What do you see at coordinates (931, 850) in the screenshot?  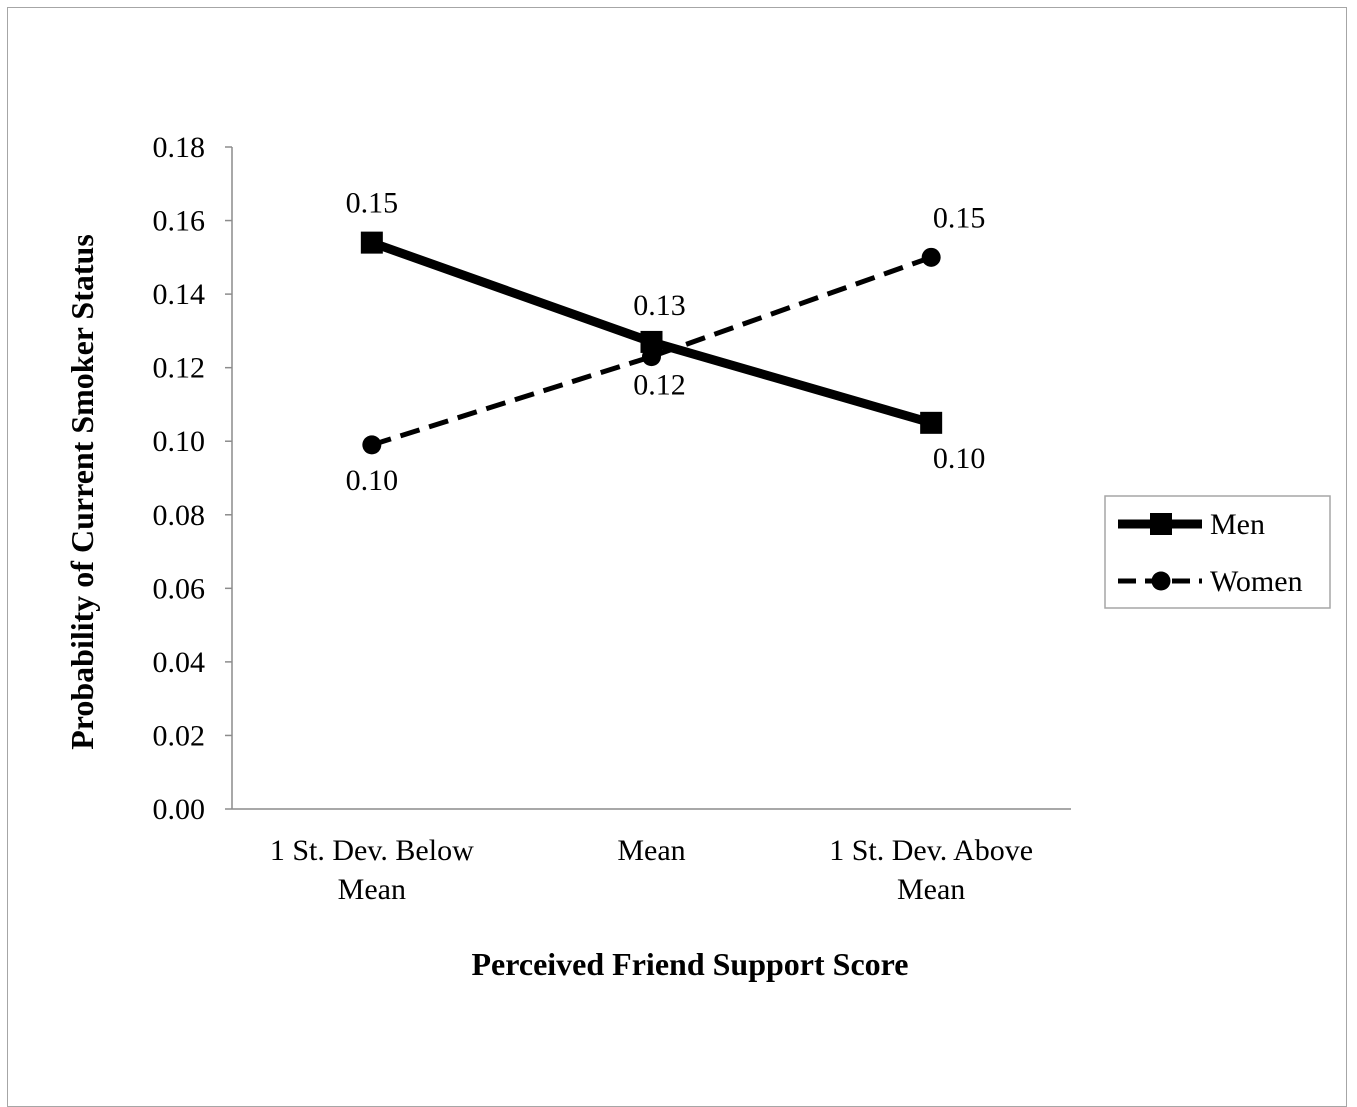 I see `x-category-label: 1 St. Dev. Above` at bounding box center [931, 850].